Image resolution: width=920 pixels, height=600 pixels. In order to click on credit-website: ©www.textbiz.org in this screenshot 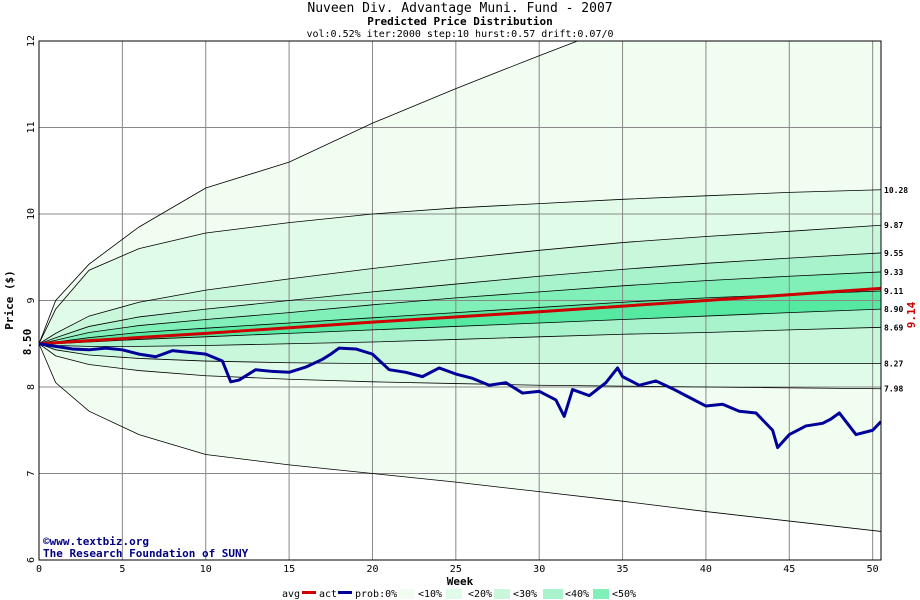, I will do `click(96, 541)`.